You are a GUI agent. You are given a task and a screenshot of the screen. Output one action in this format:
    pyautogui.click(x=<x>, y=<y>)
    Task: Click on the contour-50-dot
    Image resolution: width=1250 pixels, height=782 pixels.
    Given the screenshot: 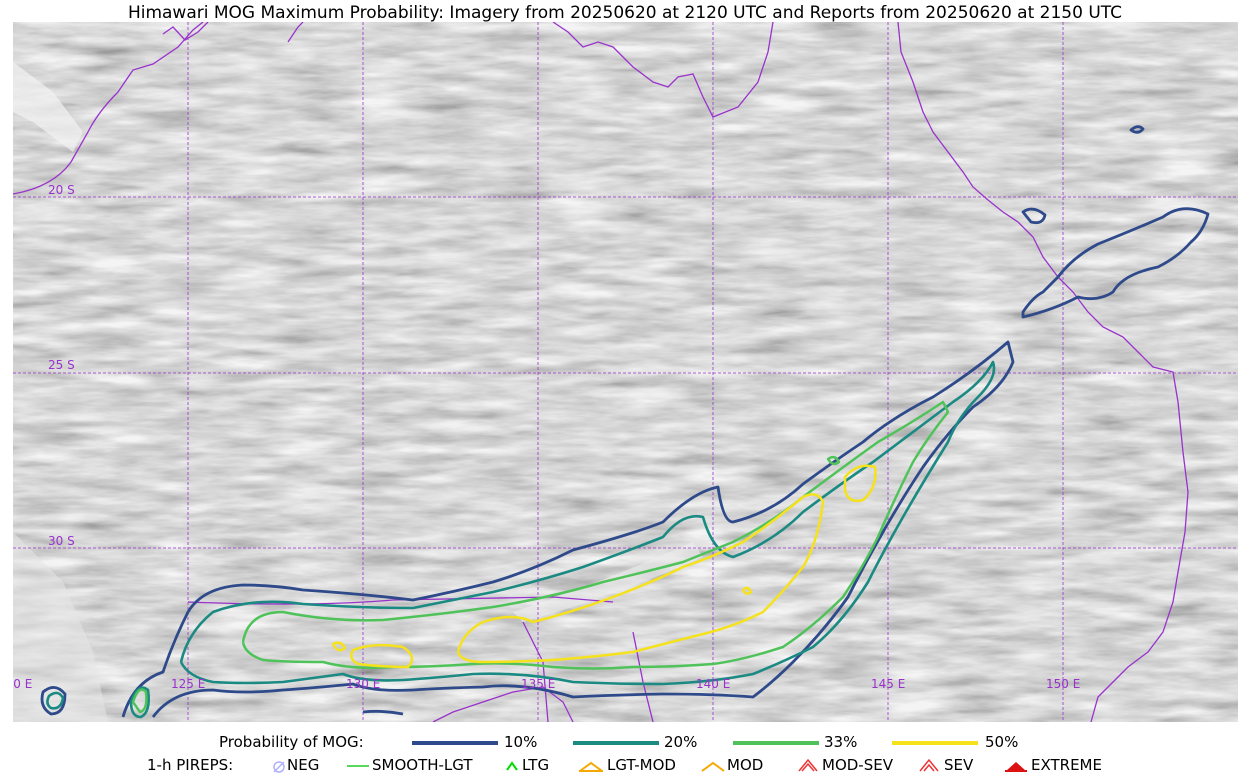 What is the action you would take?
    pyautogui.click(x=747, y=590)
    